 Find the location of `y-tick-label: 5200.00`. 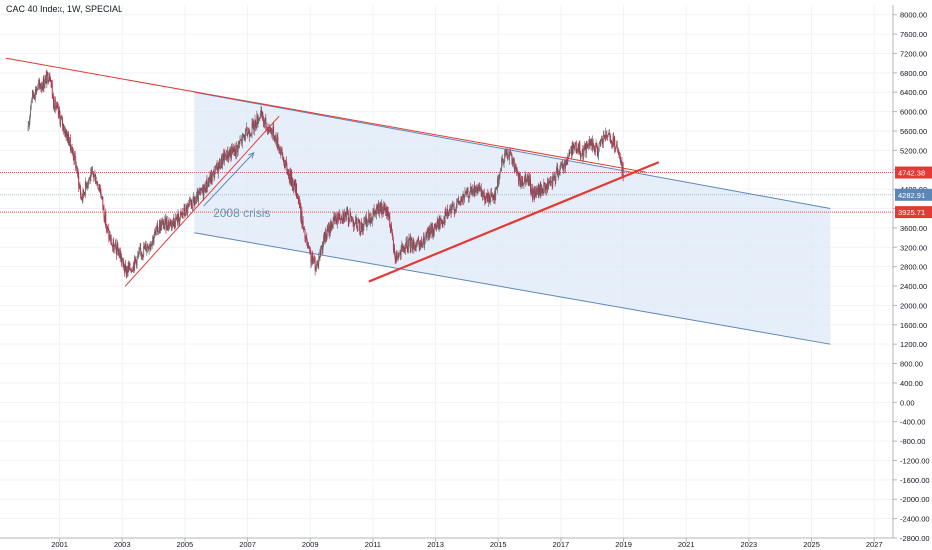

y-tick-label: 5200.00 is located at coordinates (913, 150).